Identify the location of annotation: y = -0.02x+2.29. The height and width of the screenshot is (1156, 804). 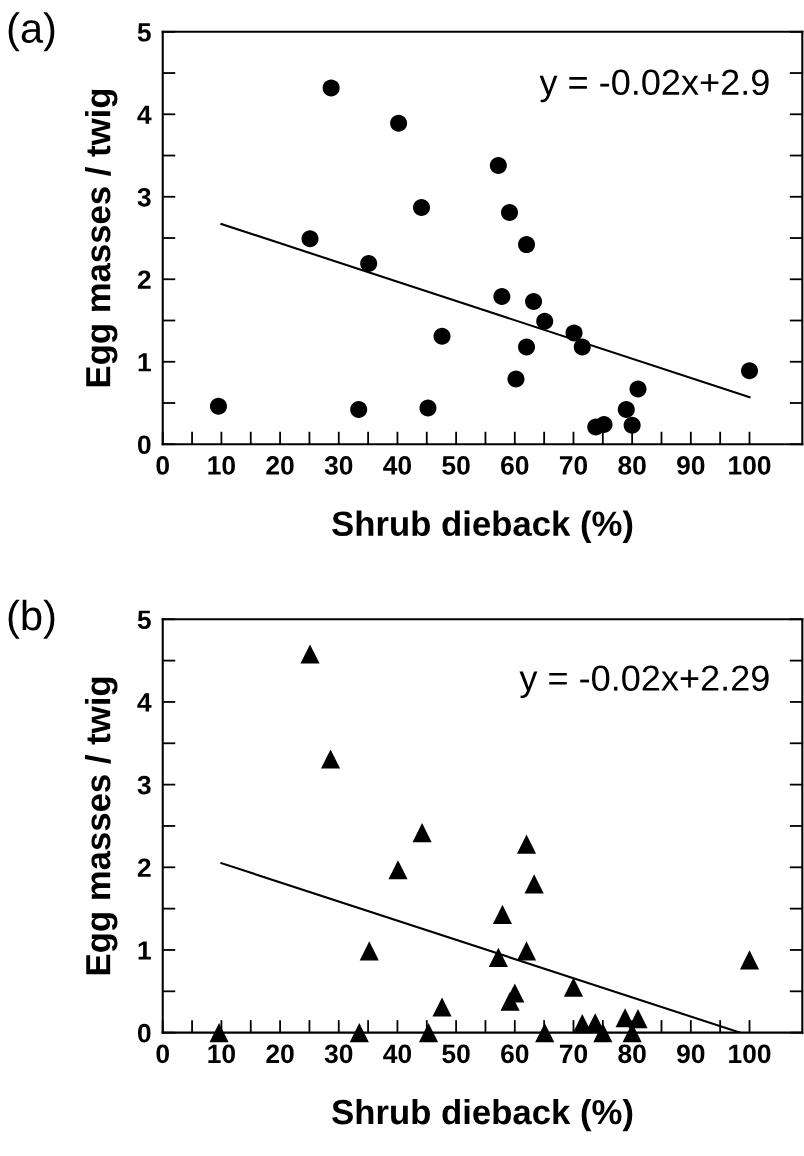
(644, 682).